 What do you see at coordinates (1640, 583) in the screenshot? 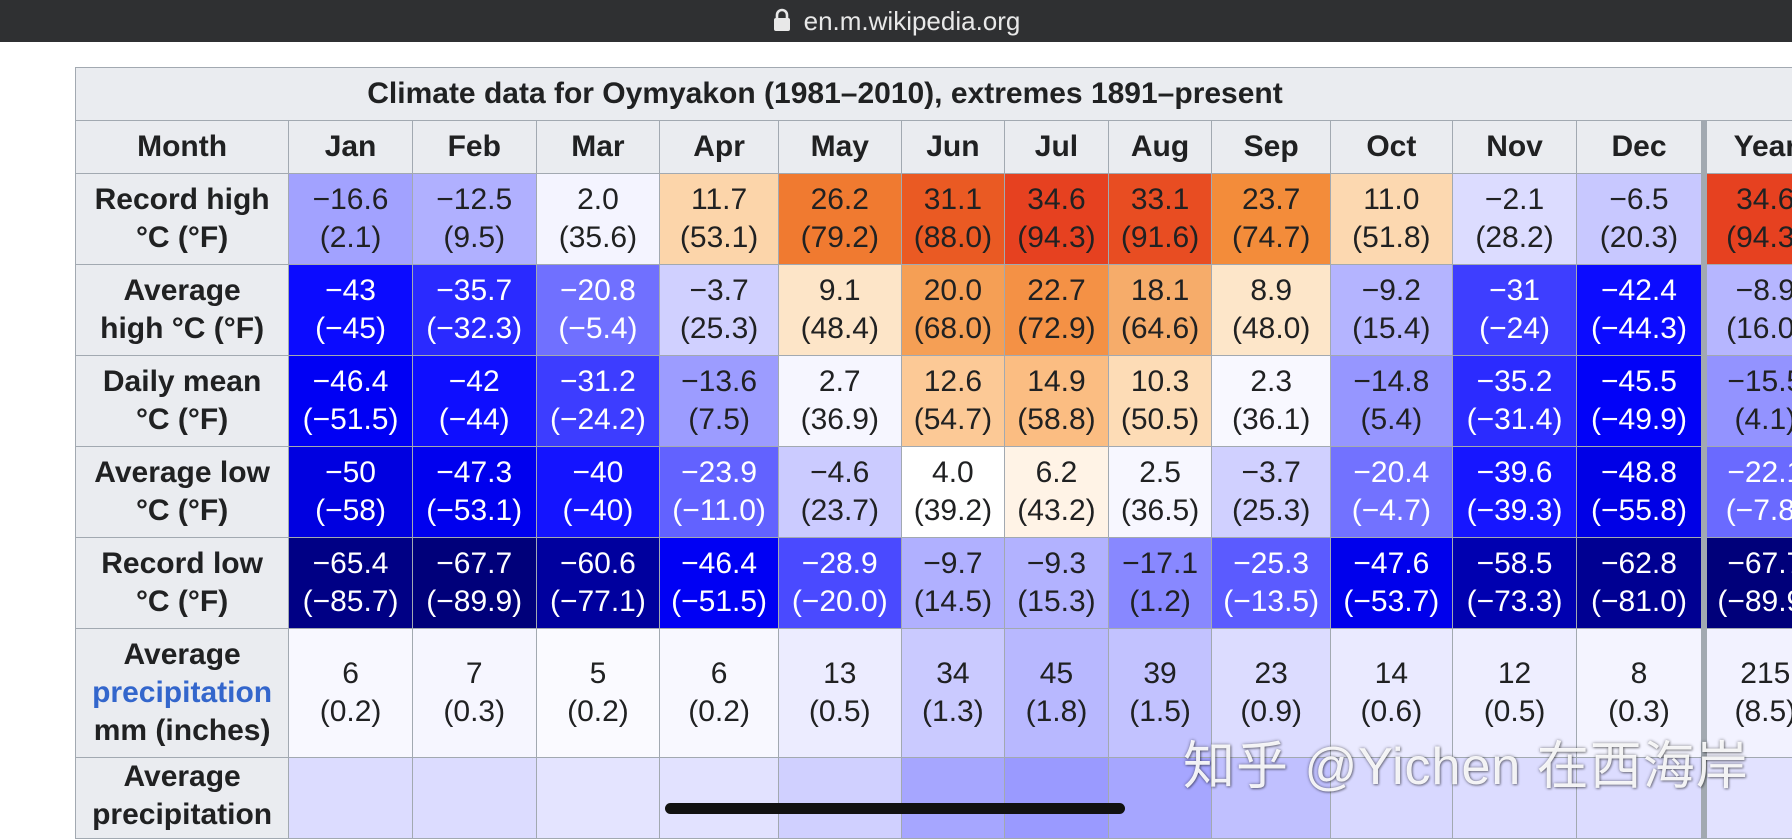
I see `table-cell: −62.8(−81.0)` at bounding box center [1640, 583].